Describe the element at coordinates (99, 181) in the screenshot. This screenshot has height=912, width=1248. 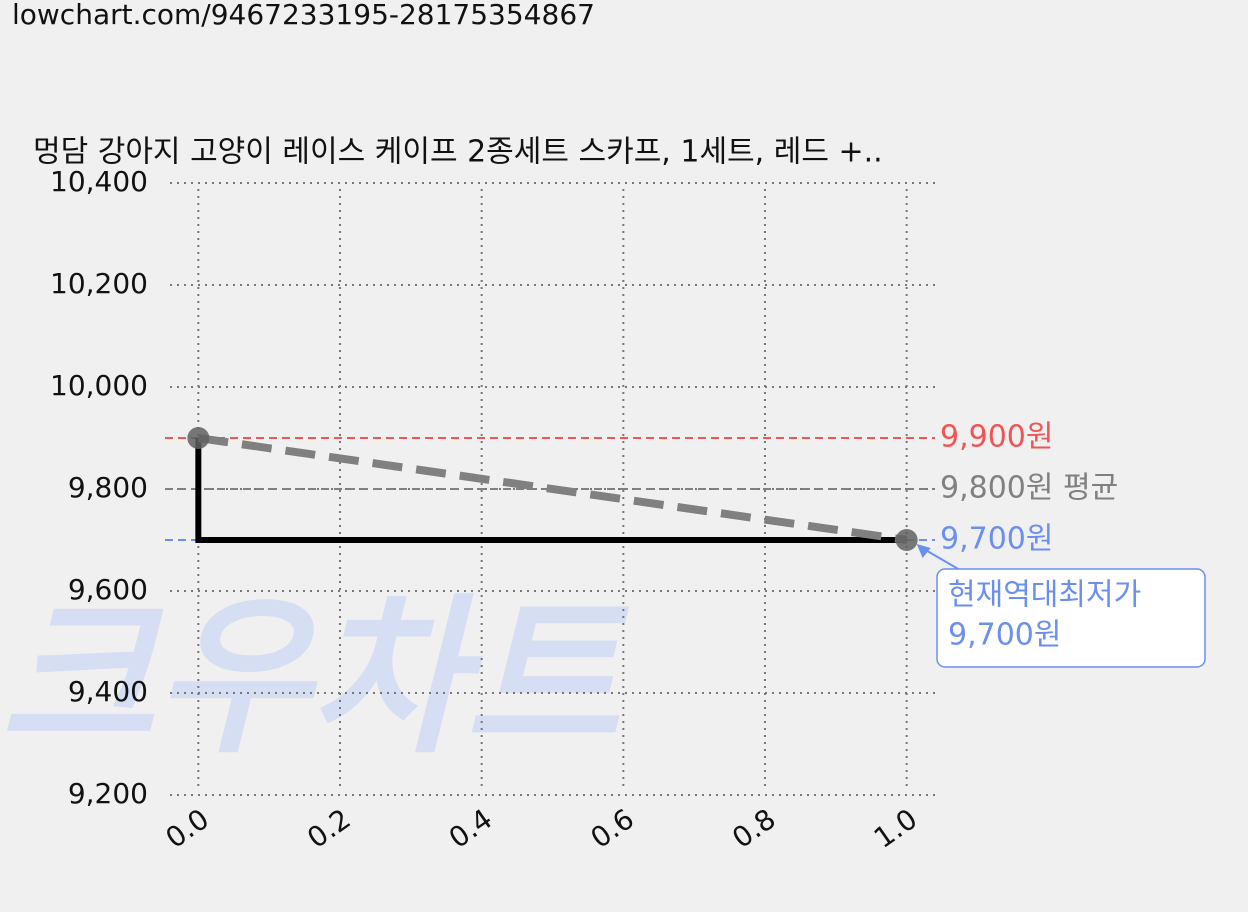
I see `y-tick-label: 10,400` at that location.